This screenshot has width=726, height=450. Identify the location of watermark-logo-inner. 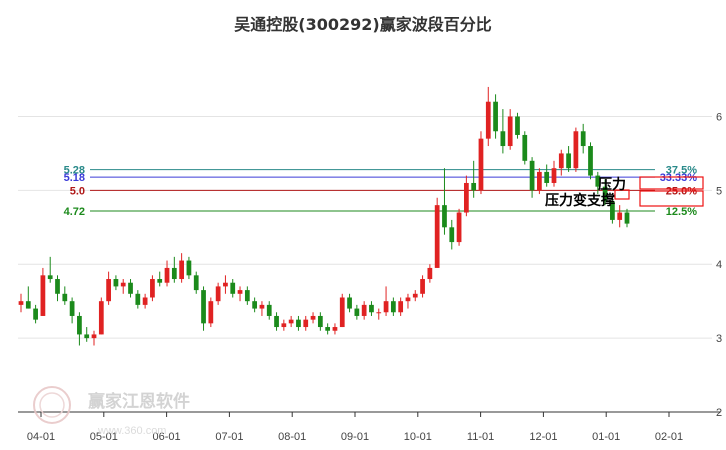
(52, 405).